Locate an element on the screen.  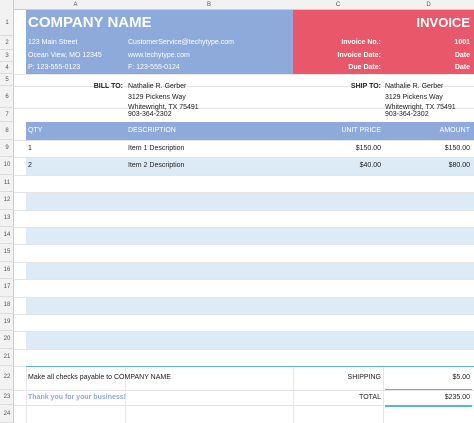
bill-to-label: BILL TO: is located at coordinates (108, 86).